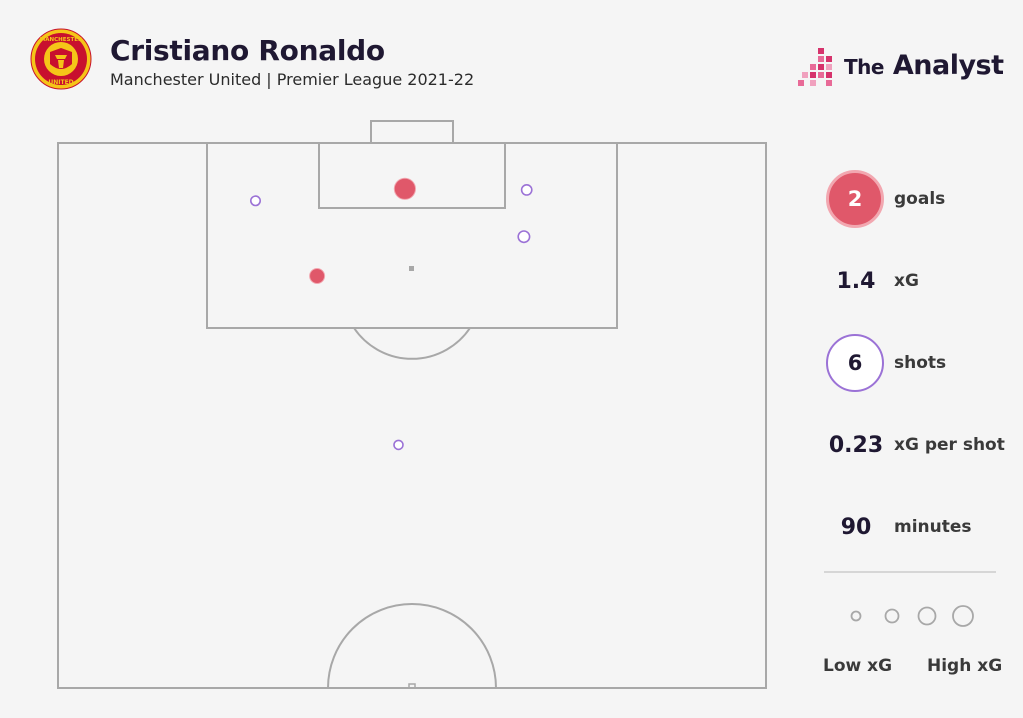 Image resolution: width=1023 pixels, height=718 pixels. I want to click on xg-per-shot-value: 0.23, so click(856, 445).